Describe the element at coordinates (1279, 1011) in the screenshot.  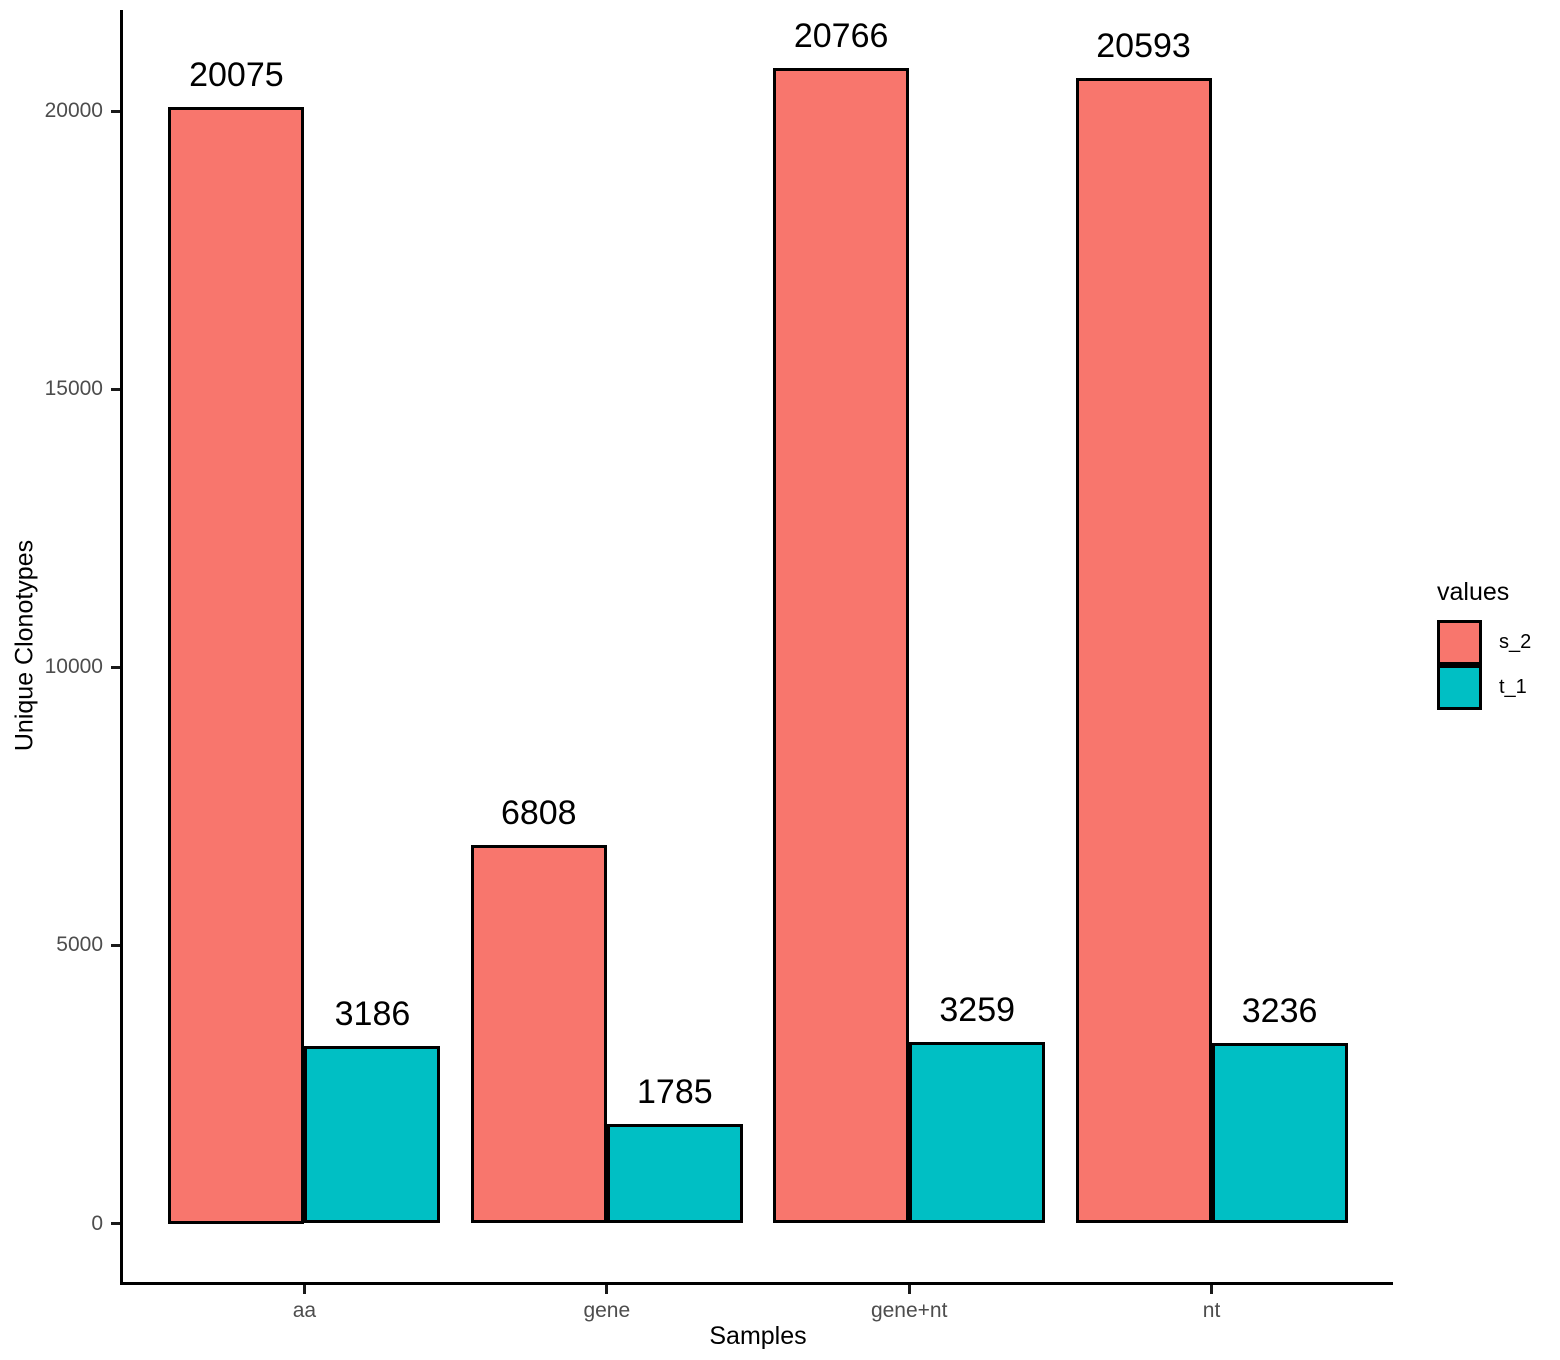
I see `bar-label-t_1-nt: 3236` at that location.